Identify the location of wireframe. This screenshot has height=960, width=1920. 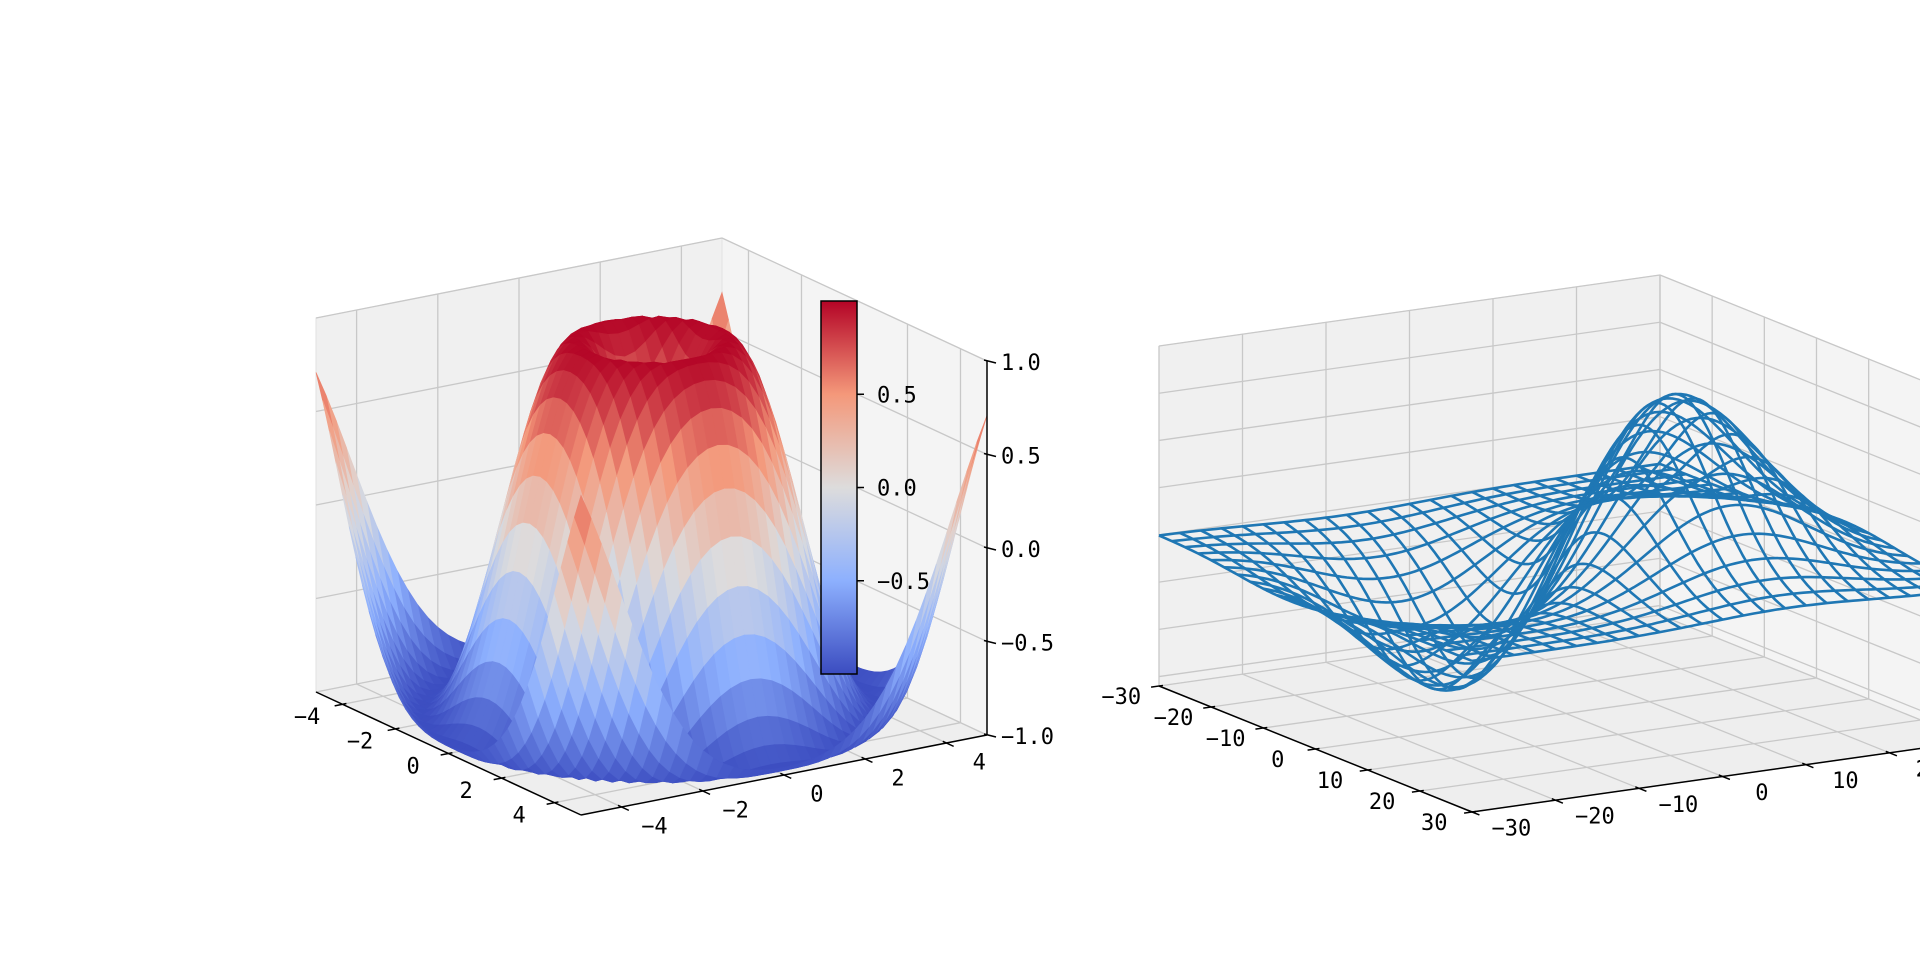
(1539, 542).